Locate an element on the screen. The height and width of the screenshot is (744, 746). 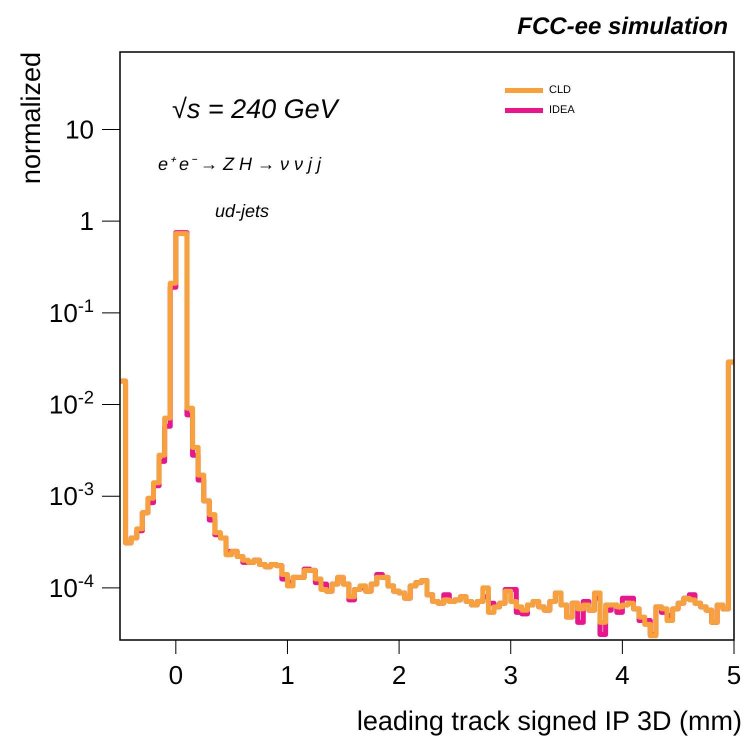
y-tick-label: 10$^{-1}$ is located at coordinates (71, 312).